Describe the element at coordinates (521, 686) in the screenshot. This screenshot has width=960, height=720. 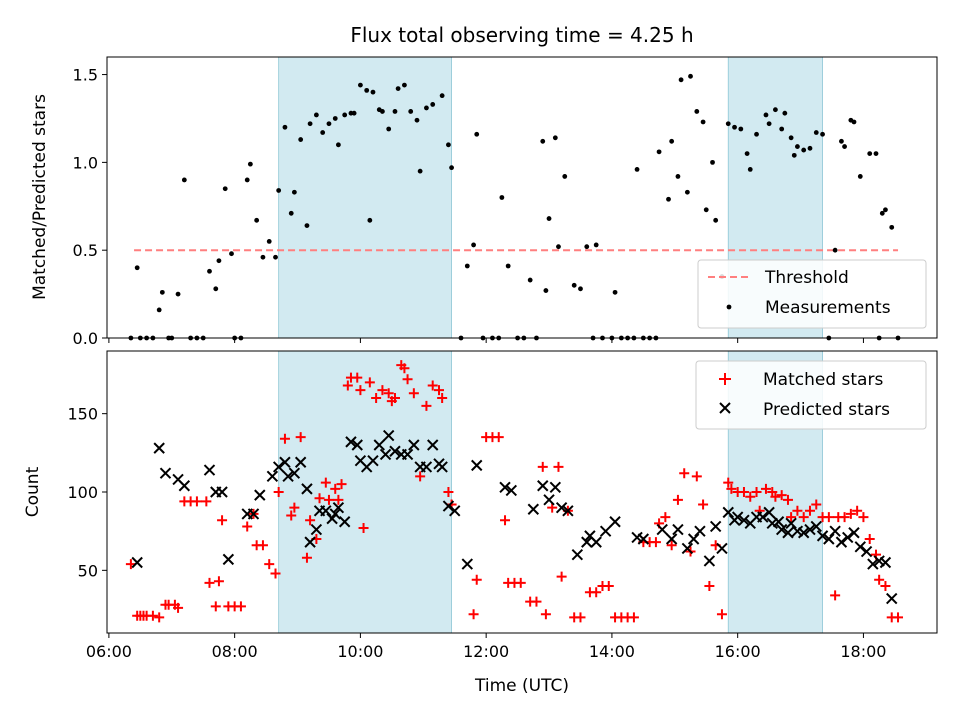
I see `x-axis-label: Time (UTC)` at that location.